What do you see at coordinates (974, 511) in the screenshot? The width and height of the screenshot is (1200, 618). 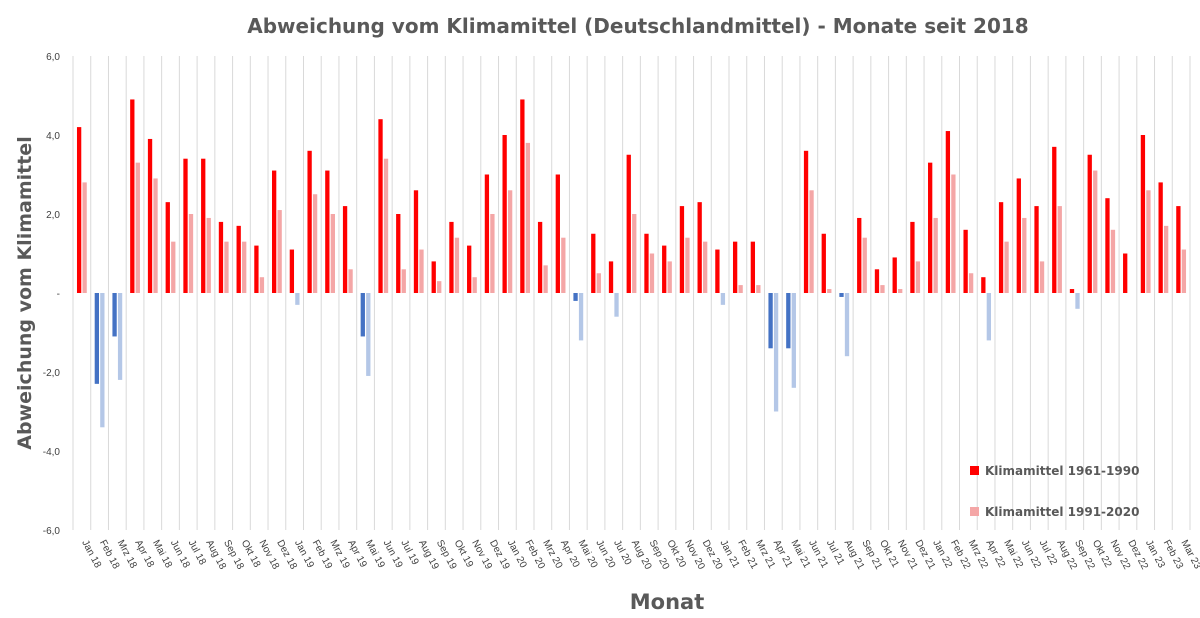 I see `legend-swatch-1991-2020` at bounding box center [974, 511].